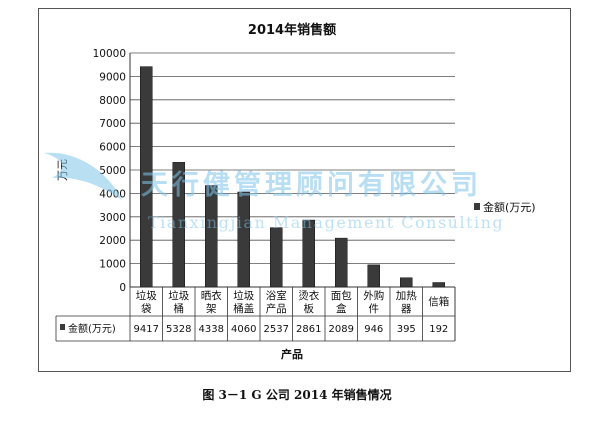  Describe the element at coordinates (308, 329) in the screenshot. I see `data-label: 2861` at that location.